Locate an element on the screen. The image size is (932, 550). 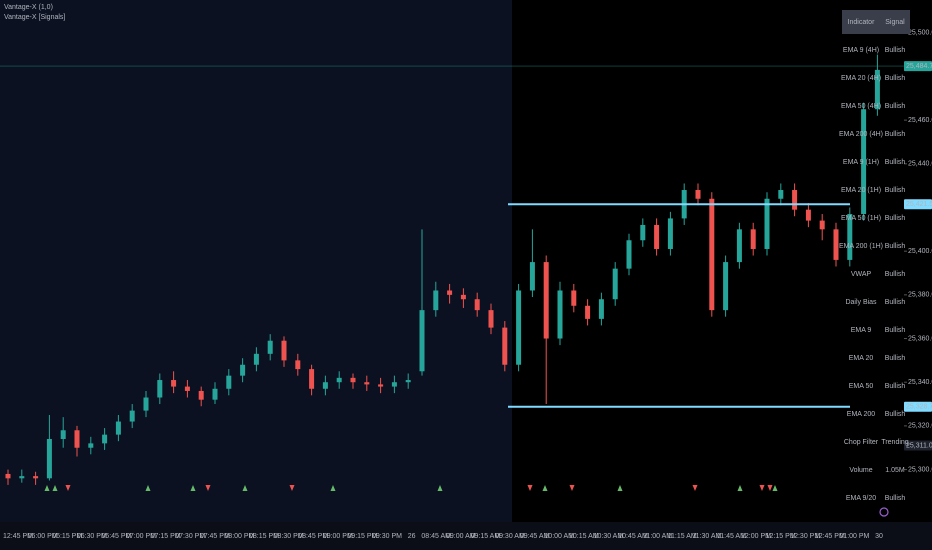
x-tick-label: 09:15 PM is located at coordinates (362, 536).